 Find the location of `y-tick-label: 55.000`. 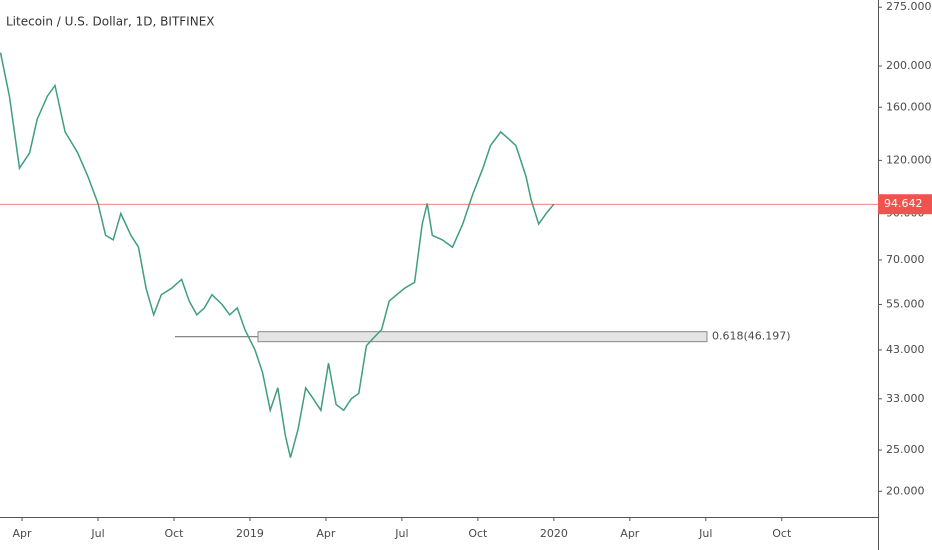

y-tick-label: 55.000 is located at coordinates (905, 303).